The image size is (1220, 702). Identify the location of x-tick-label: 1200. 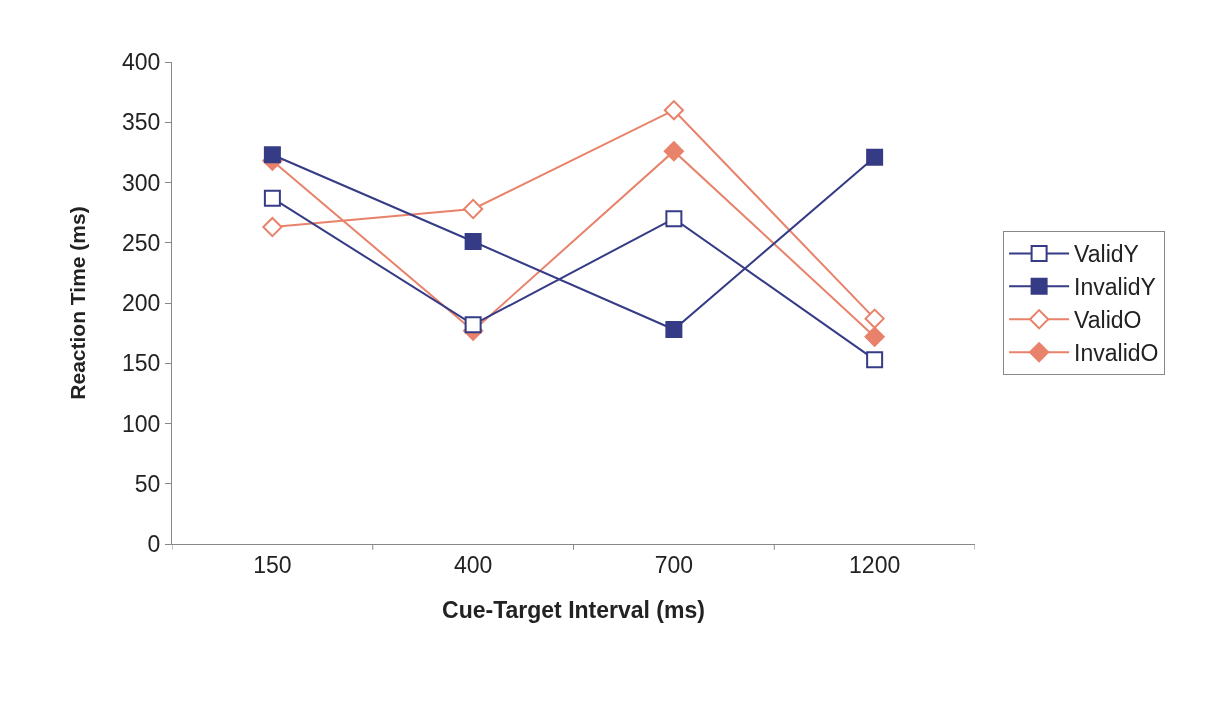
(875, 564).